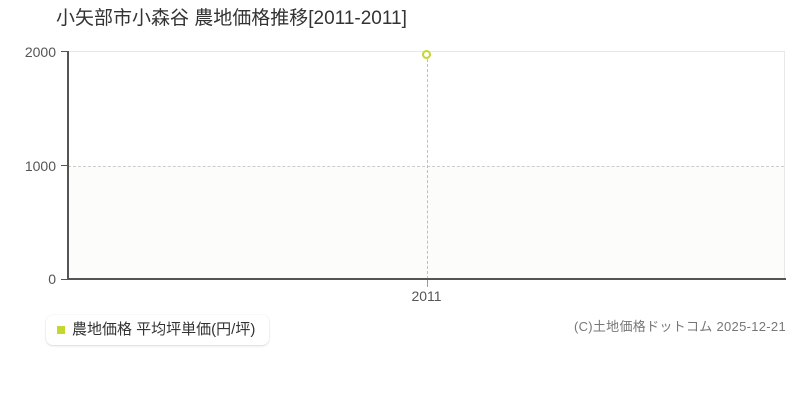 The height and width of the screenshot is (400, 800). I want to click on data-point-marker-2011, so click(426, 54).